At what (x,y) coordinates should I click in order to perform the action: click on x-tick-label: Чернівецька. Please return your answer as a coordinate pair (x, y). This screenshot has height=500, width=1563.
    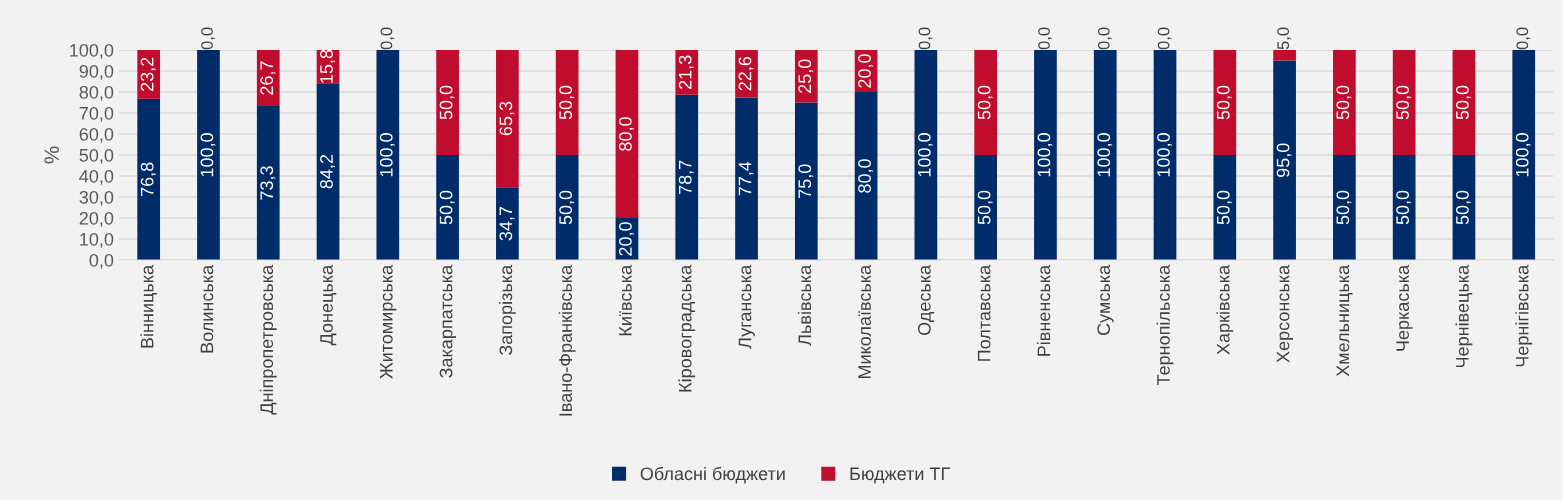
    Looking at the image, I should click on (1464, 316).